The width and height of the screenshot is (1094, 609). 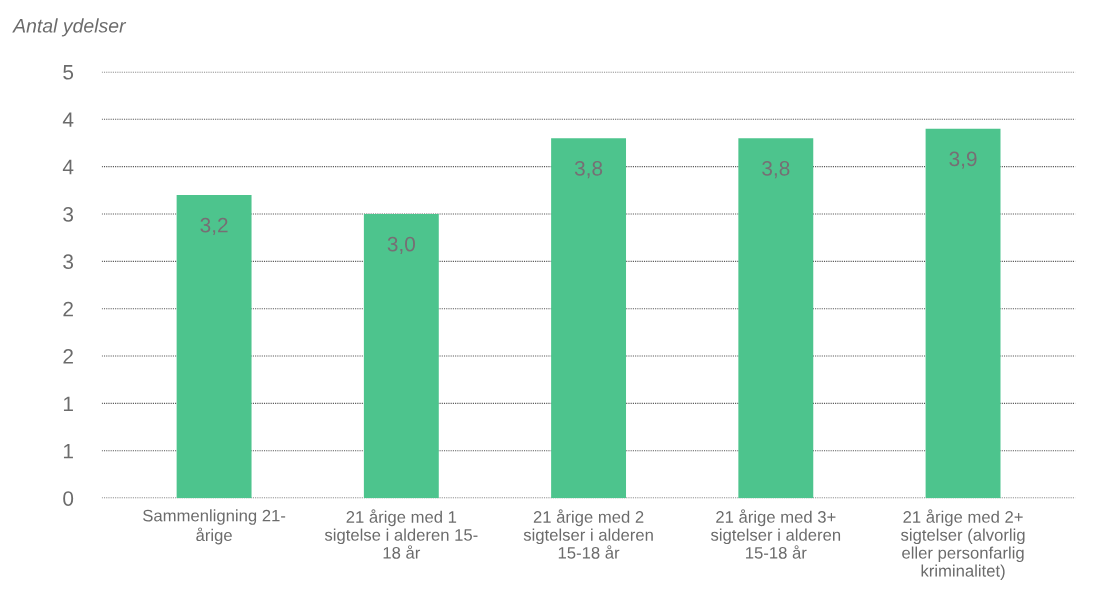 What do you see at coordinates (963, 160) in the screenshot?
I see `data-label: 3,9` at bounding box center [963, 160].